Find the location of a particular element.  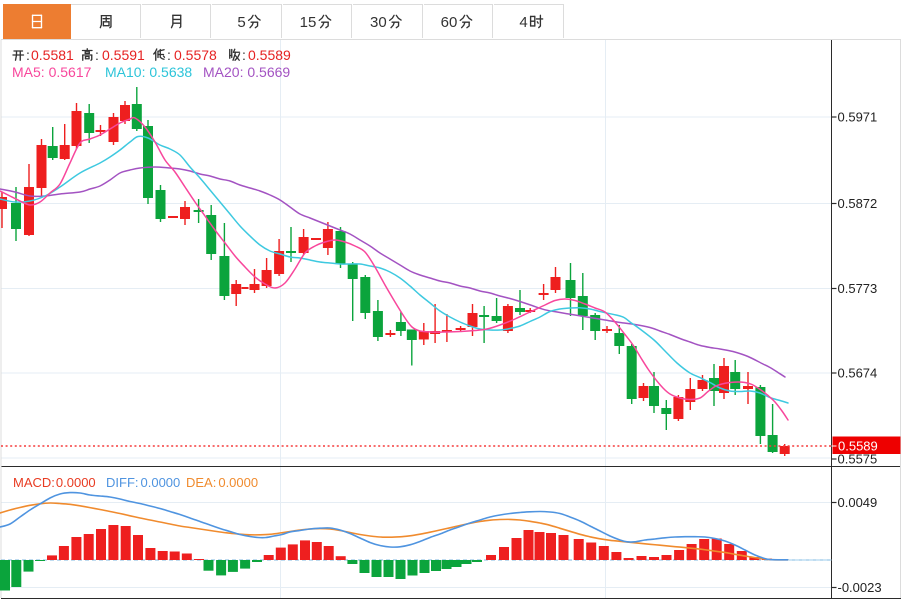

svg-text: 0.5591 is located at coordinates (123, 55).